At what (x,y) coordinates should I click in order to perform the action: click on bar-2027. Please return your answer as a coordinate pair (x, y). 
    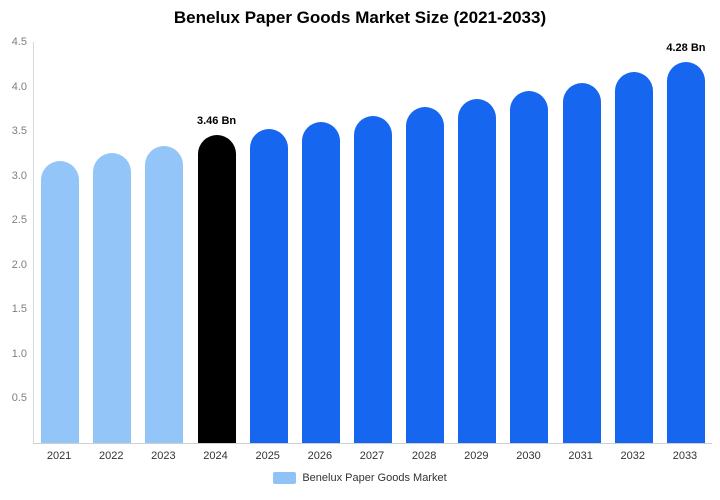
    Looking at the image, I should click on (373, 279).